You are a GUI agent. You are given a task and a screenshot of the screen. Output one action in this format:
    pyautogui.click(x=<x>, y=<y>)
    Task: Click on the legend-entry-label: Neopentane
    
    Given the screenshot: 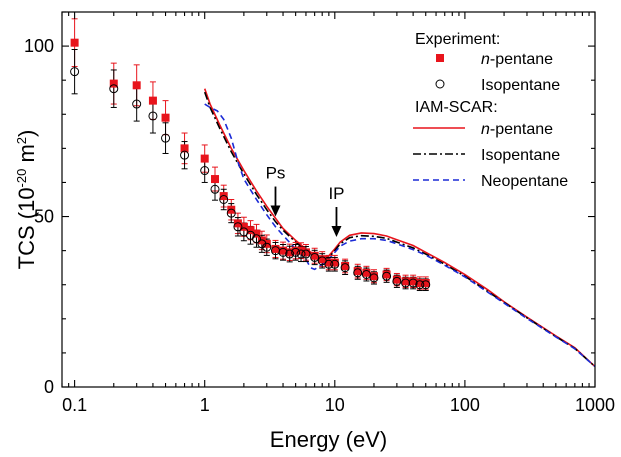 What is the action you would take?
    pyautogui.click(x=524, y=181)
    